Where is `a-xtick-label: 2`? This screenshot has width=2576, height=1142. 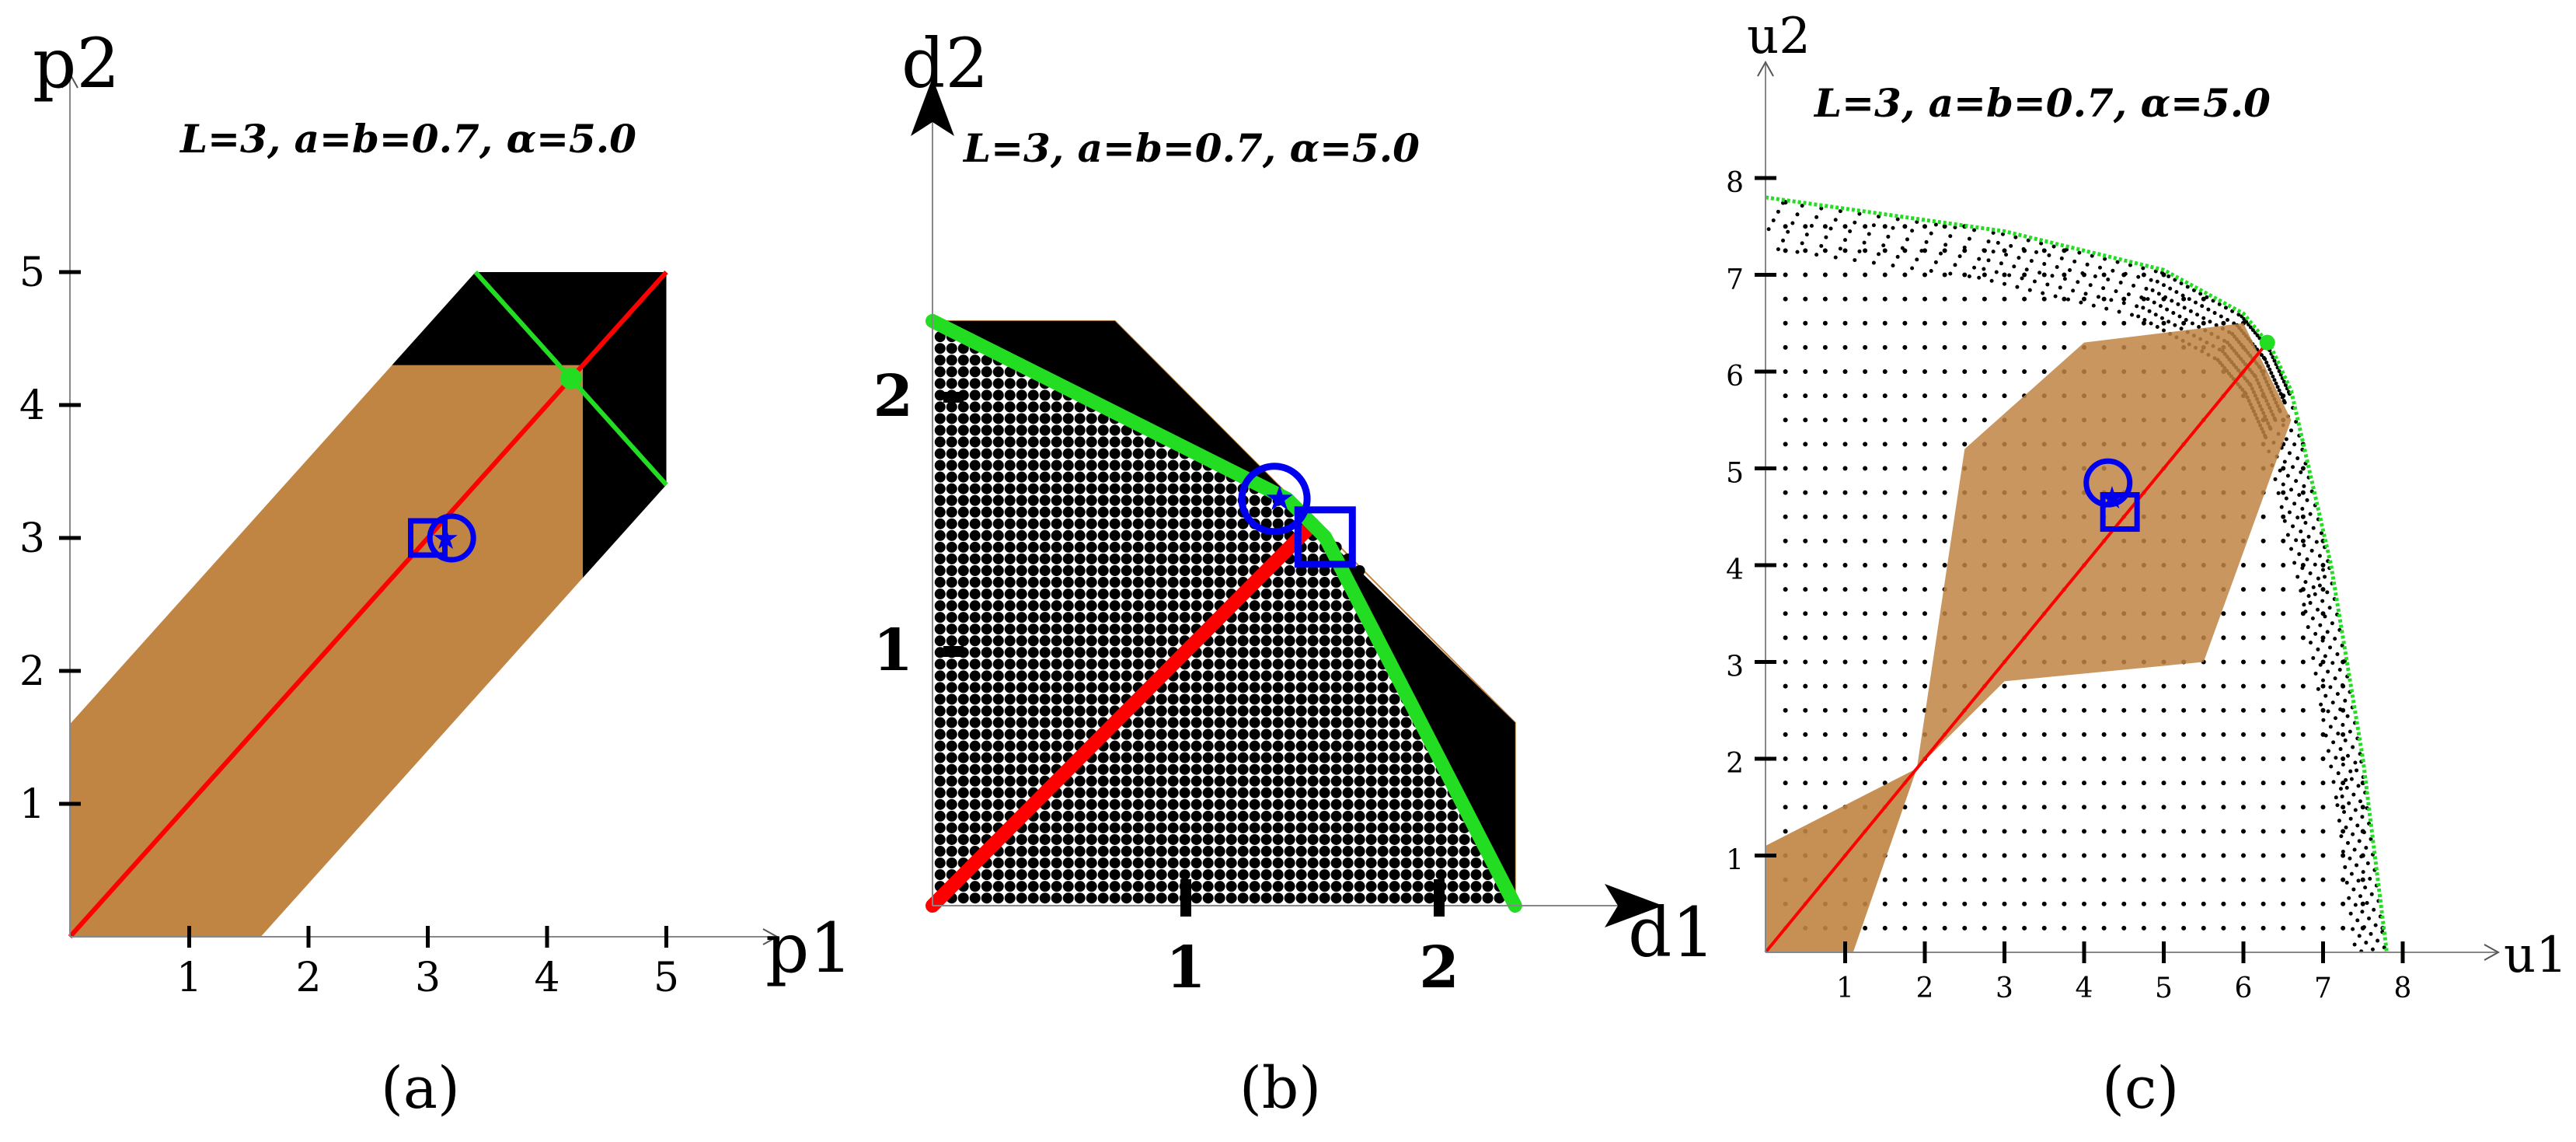 a-xtick-label: 2 is located at coordinates (308, 978).